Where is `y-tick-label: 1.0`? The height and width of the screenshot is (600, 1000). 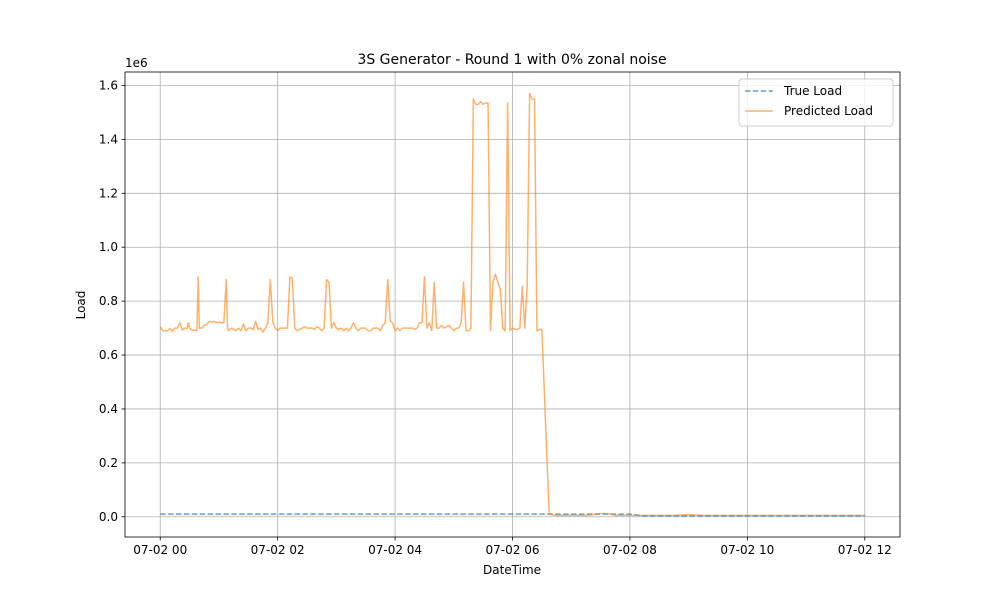
y-tick-label: 1.0 is located at coordinates (108, 247).